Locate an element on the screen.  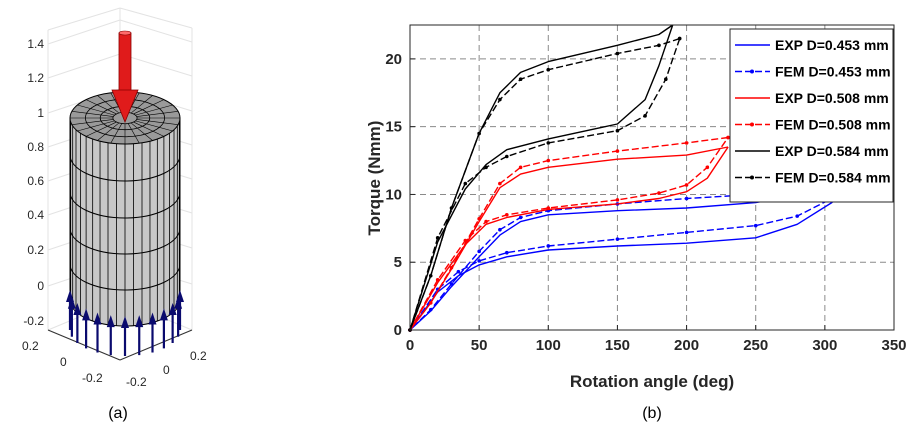
legend-item: FEM D=0.508 mm is located at coordinates (813, 125).